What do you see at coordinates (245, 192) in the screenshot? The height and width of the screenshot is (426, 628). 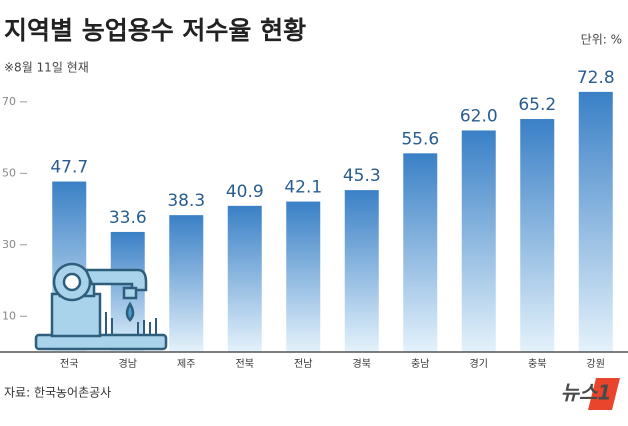 I see `value-label: 40.9` at bounding box center [245, 192].